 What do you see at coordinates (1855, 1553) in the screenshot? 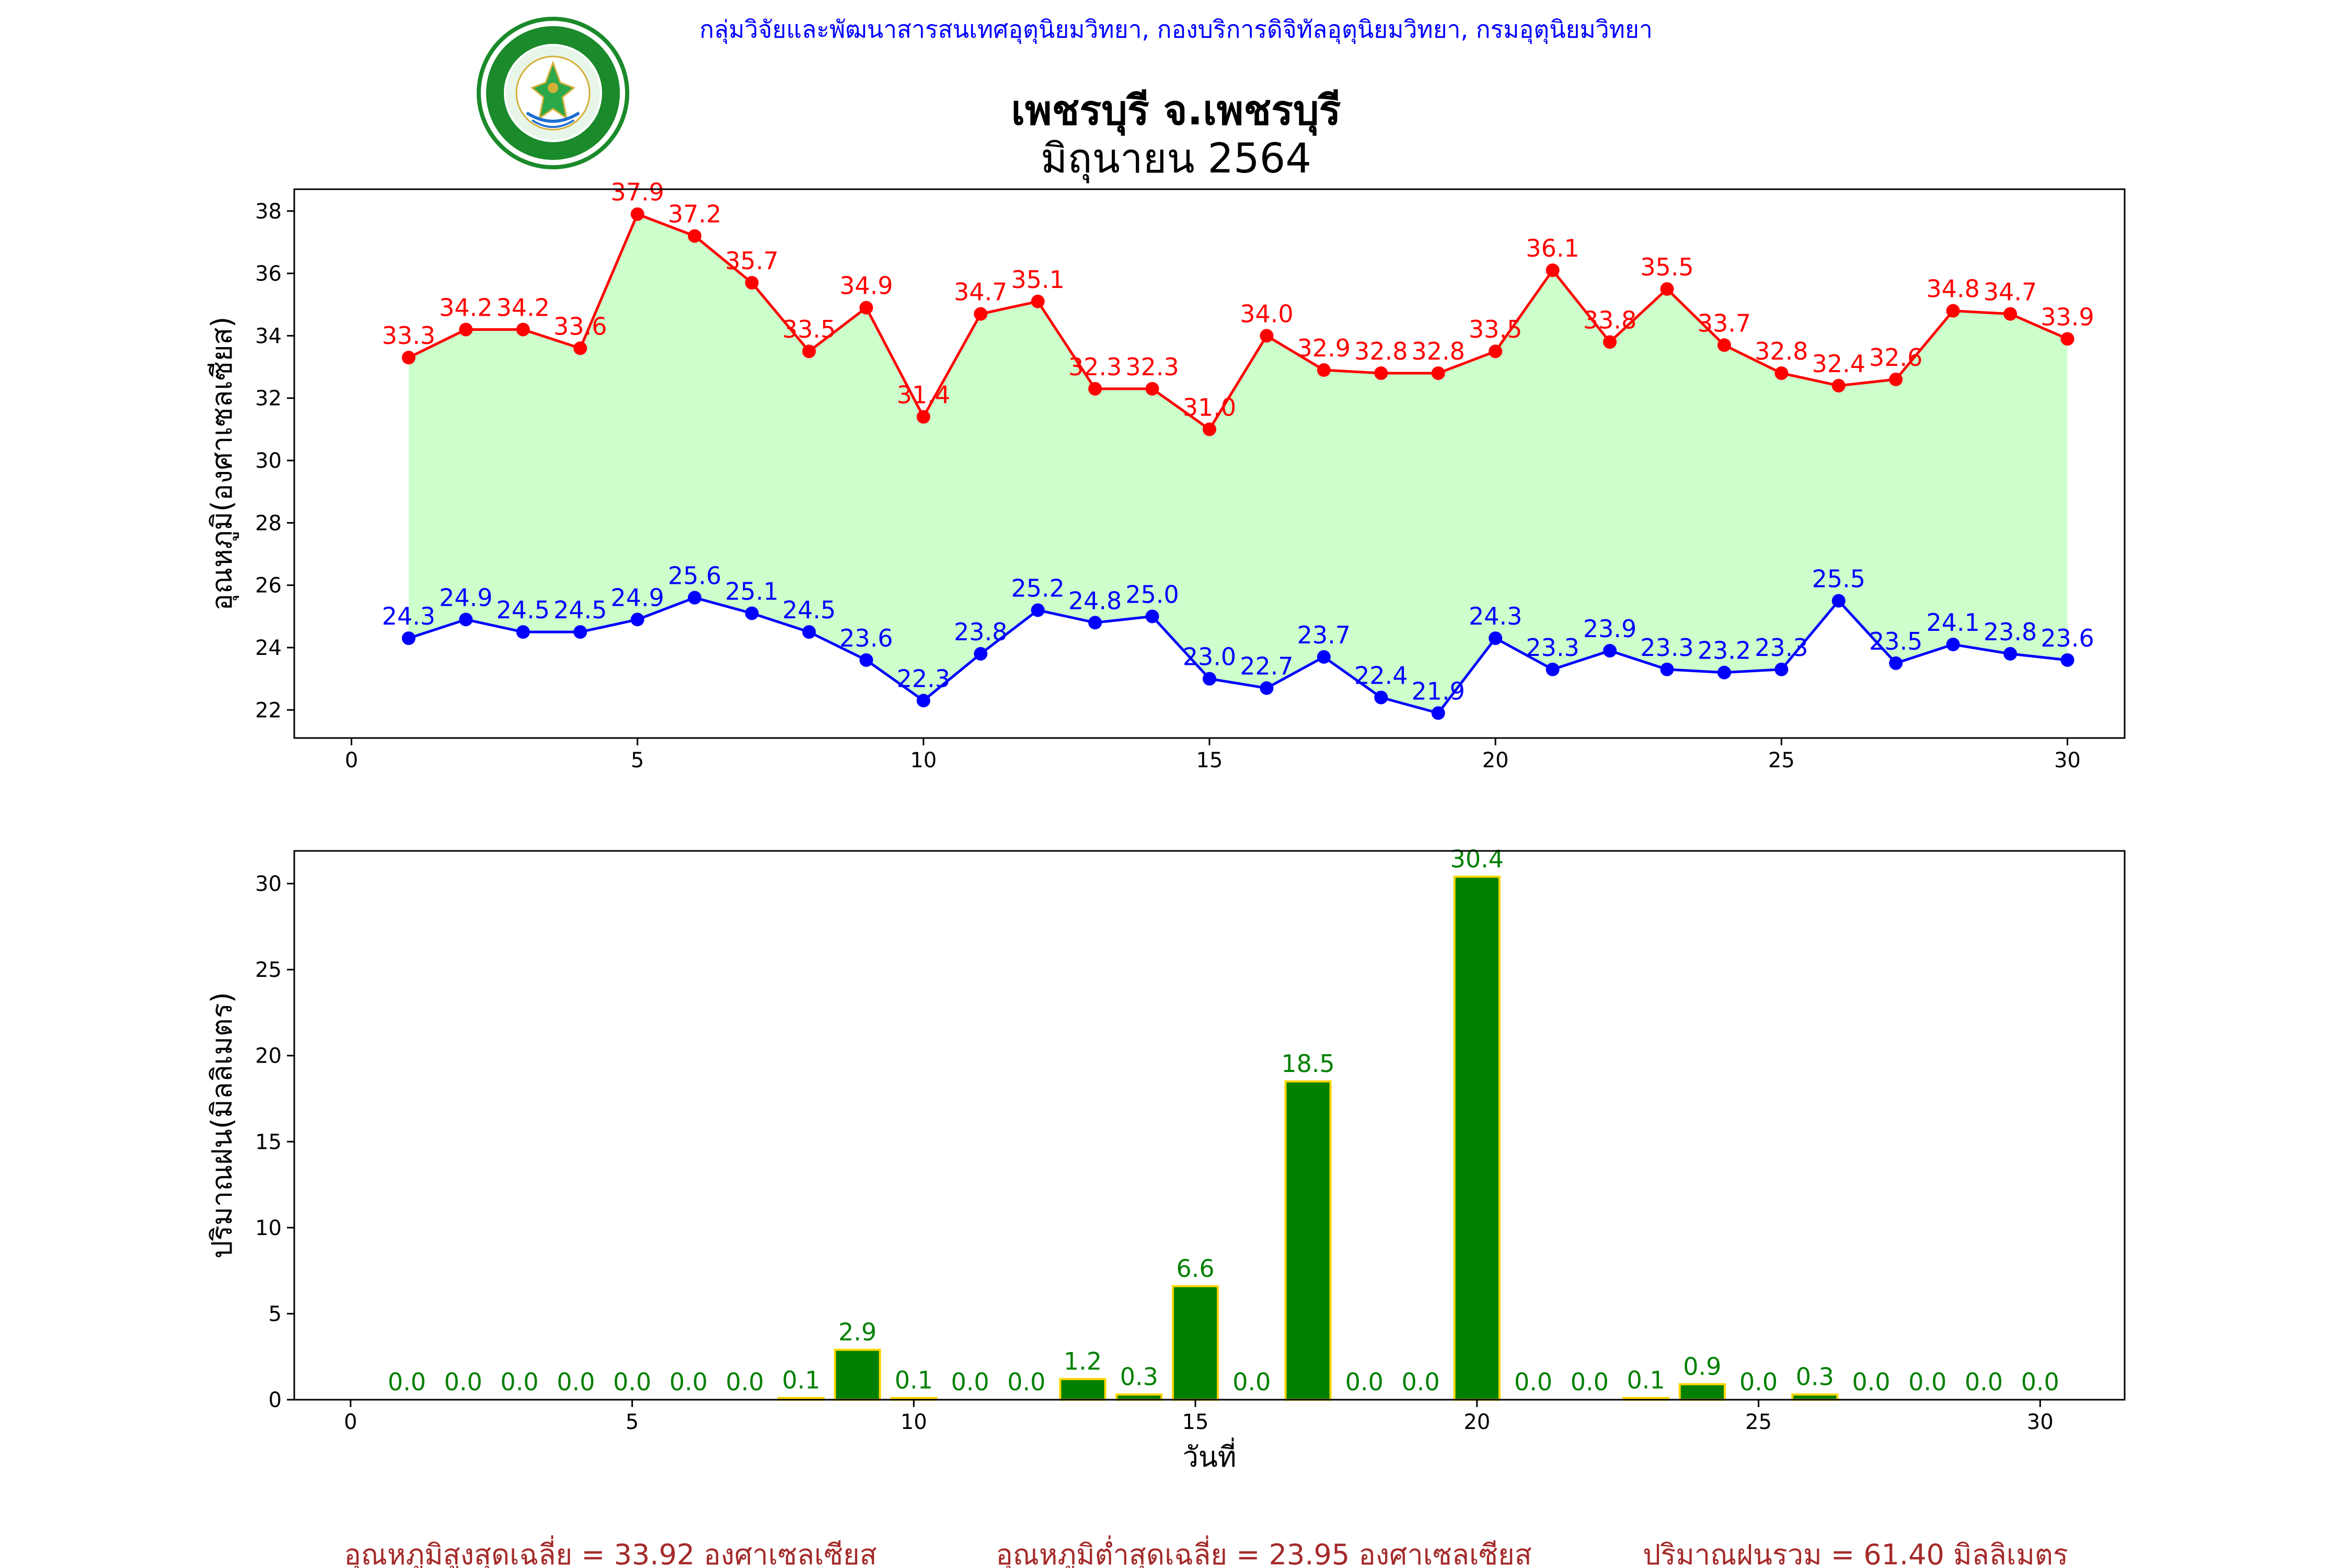
I see `footer-total-rain: ปริมาณฝนรวม = 61.40 มิลลิเมตร` at bounding box center [1855, 1553].